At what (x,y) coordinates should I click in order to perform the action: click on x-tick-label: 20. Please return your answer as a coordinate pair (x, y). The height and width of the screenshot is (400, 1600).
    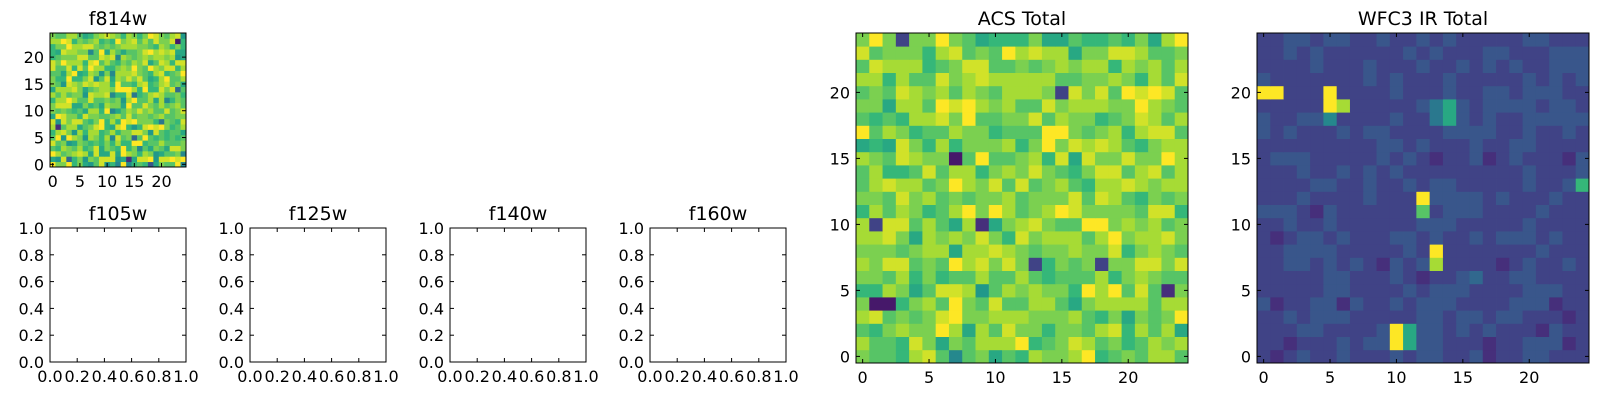
    Looking at the image, I should click on (1529, 377).